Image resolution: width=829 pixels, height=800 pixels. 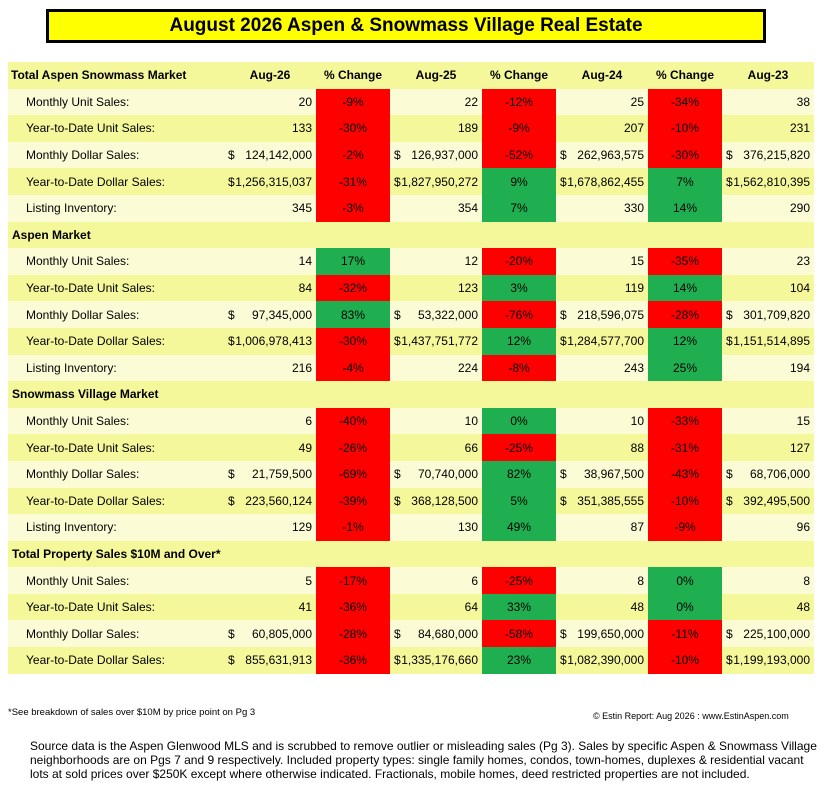 I want to click on percent-change-cell: -28%, so click(x=685, y=314).